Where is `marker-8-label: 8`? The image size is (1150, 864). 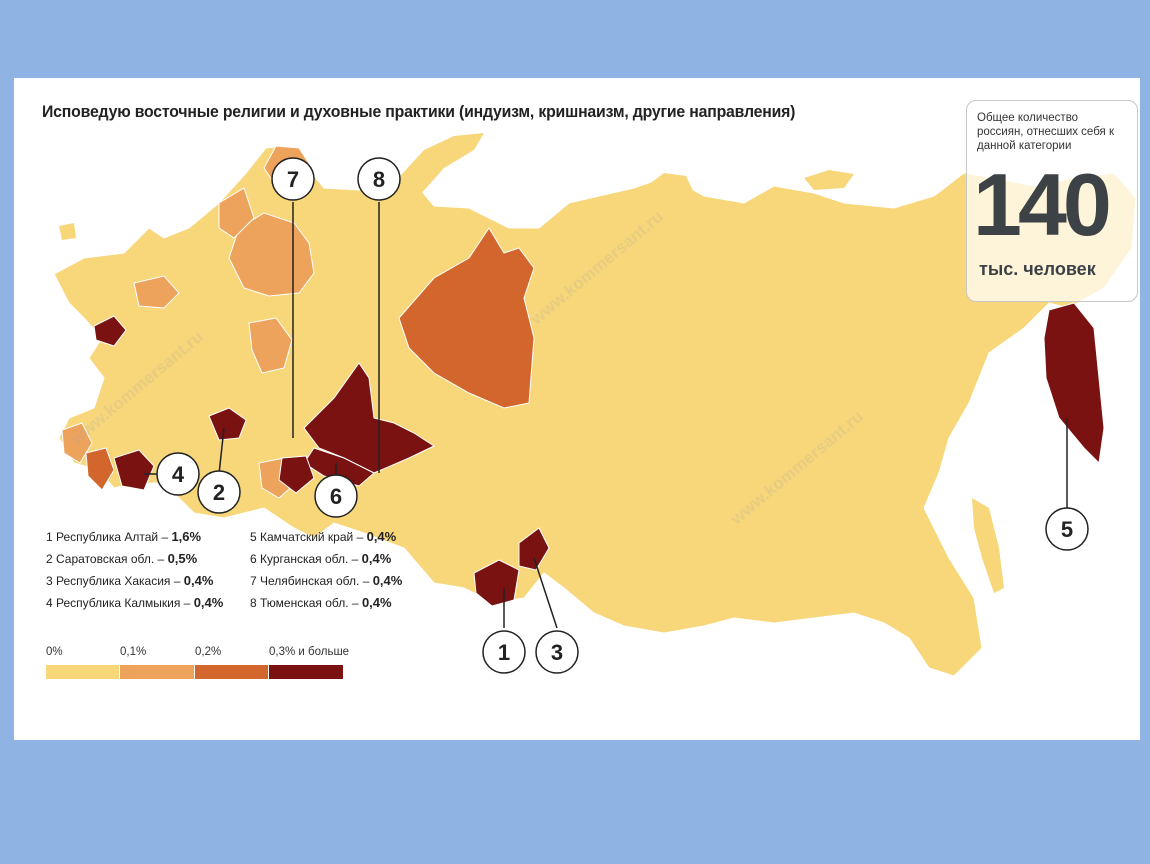 marker-8-label: 8 is located at coordinates (379, 179).